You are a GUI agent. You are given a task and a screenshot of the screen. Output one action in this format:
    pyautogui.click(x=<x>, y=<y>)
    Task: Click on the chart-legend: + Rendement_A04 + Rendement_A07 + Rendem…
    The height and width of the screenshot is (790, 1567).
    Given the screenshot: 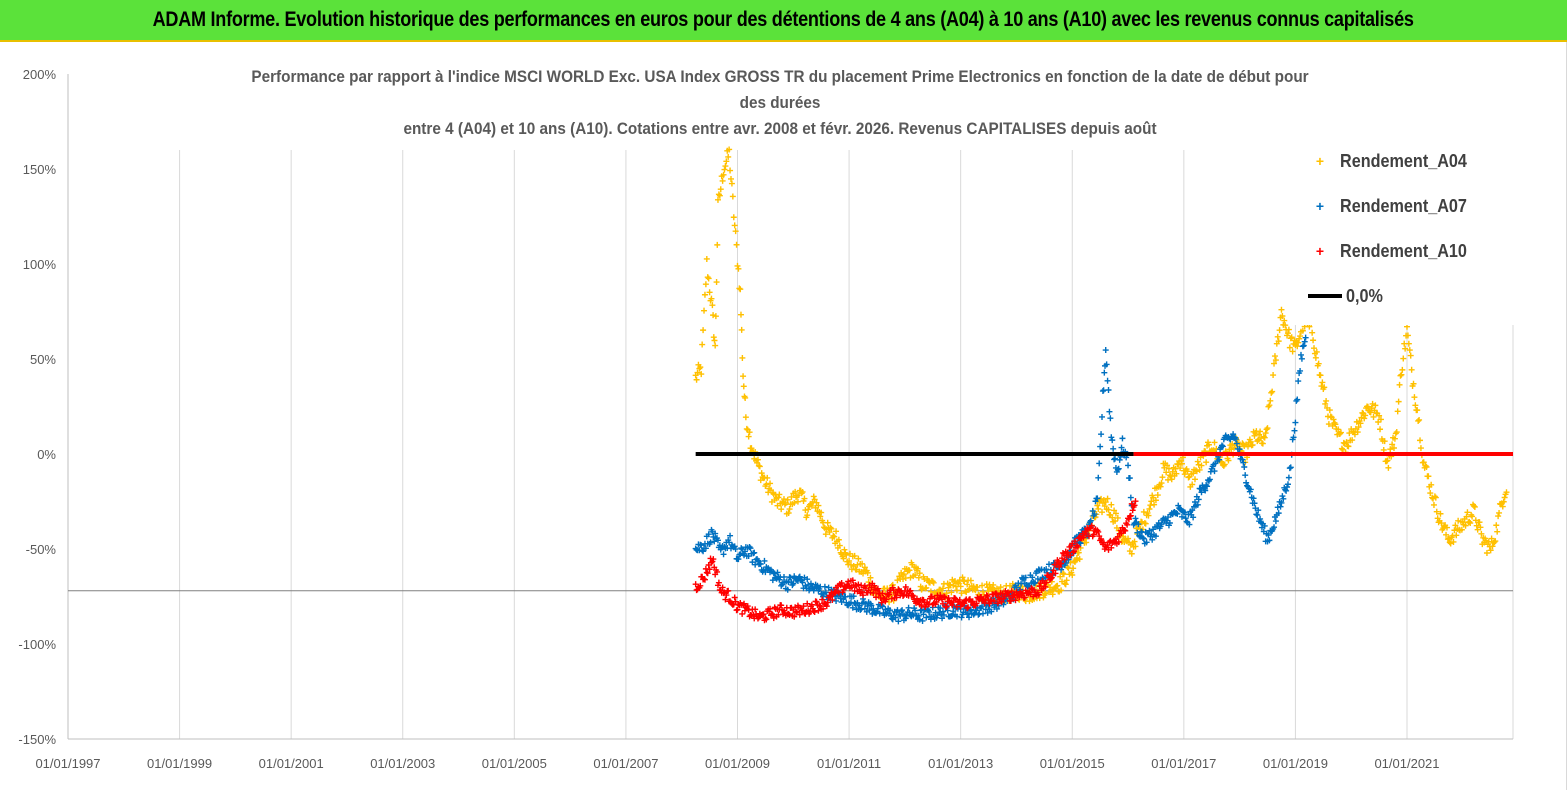 What is the action you would take?
    pyautogui.click(x=1402, y=232)
    